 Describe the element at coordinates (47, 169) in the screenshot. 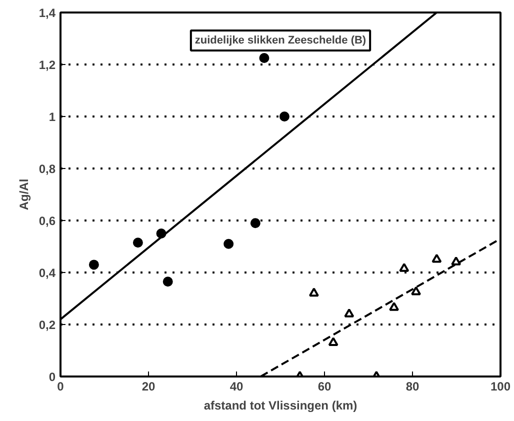

I see `y-tick-label: 0,8` at that location.